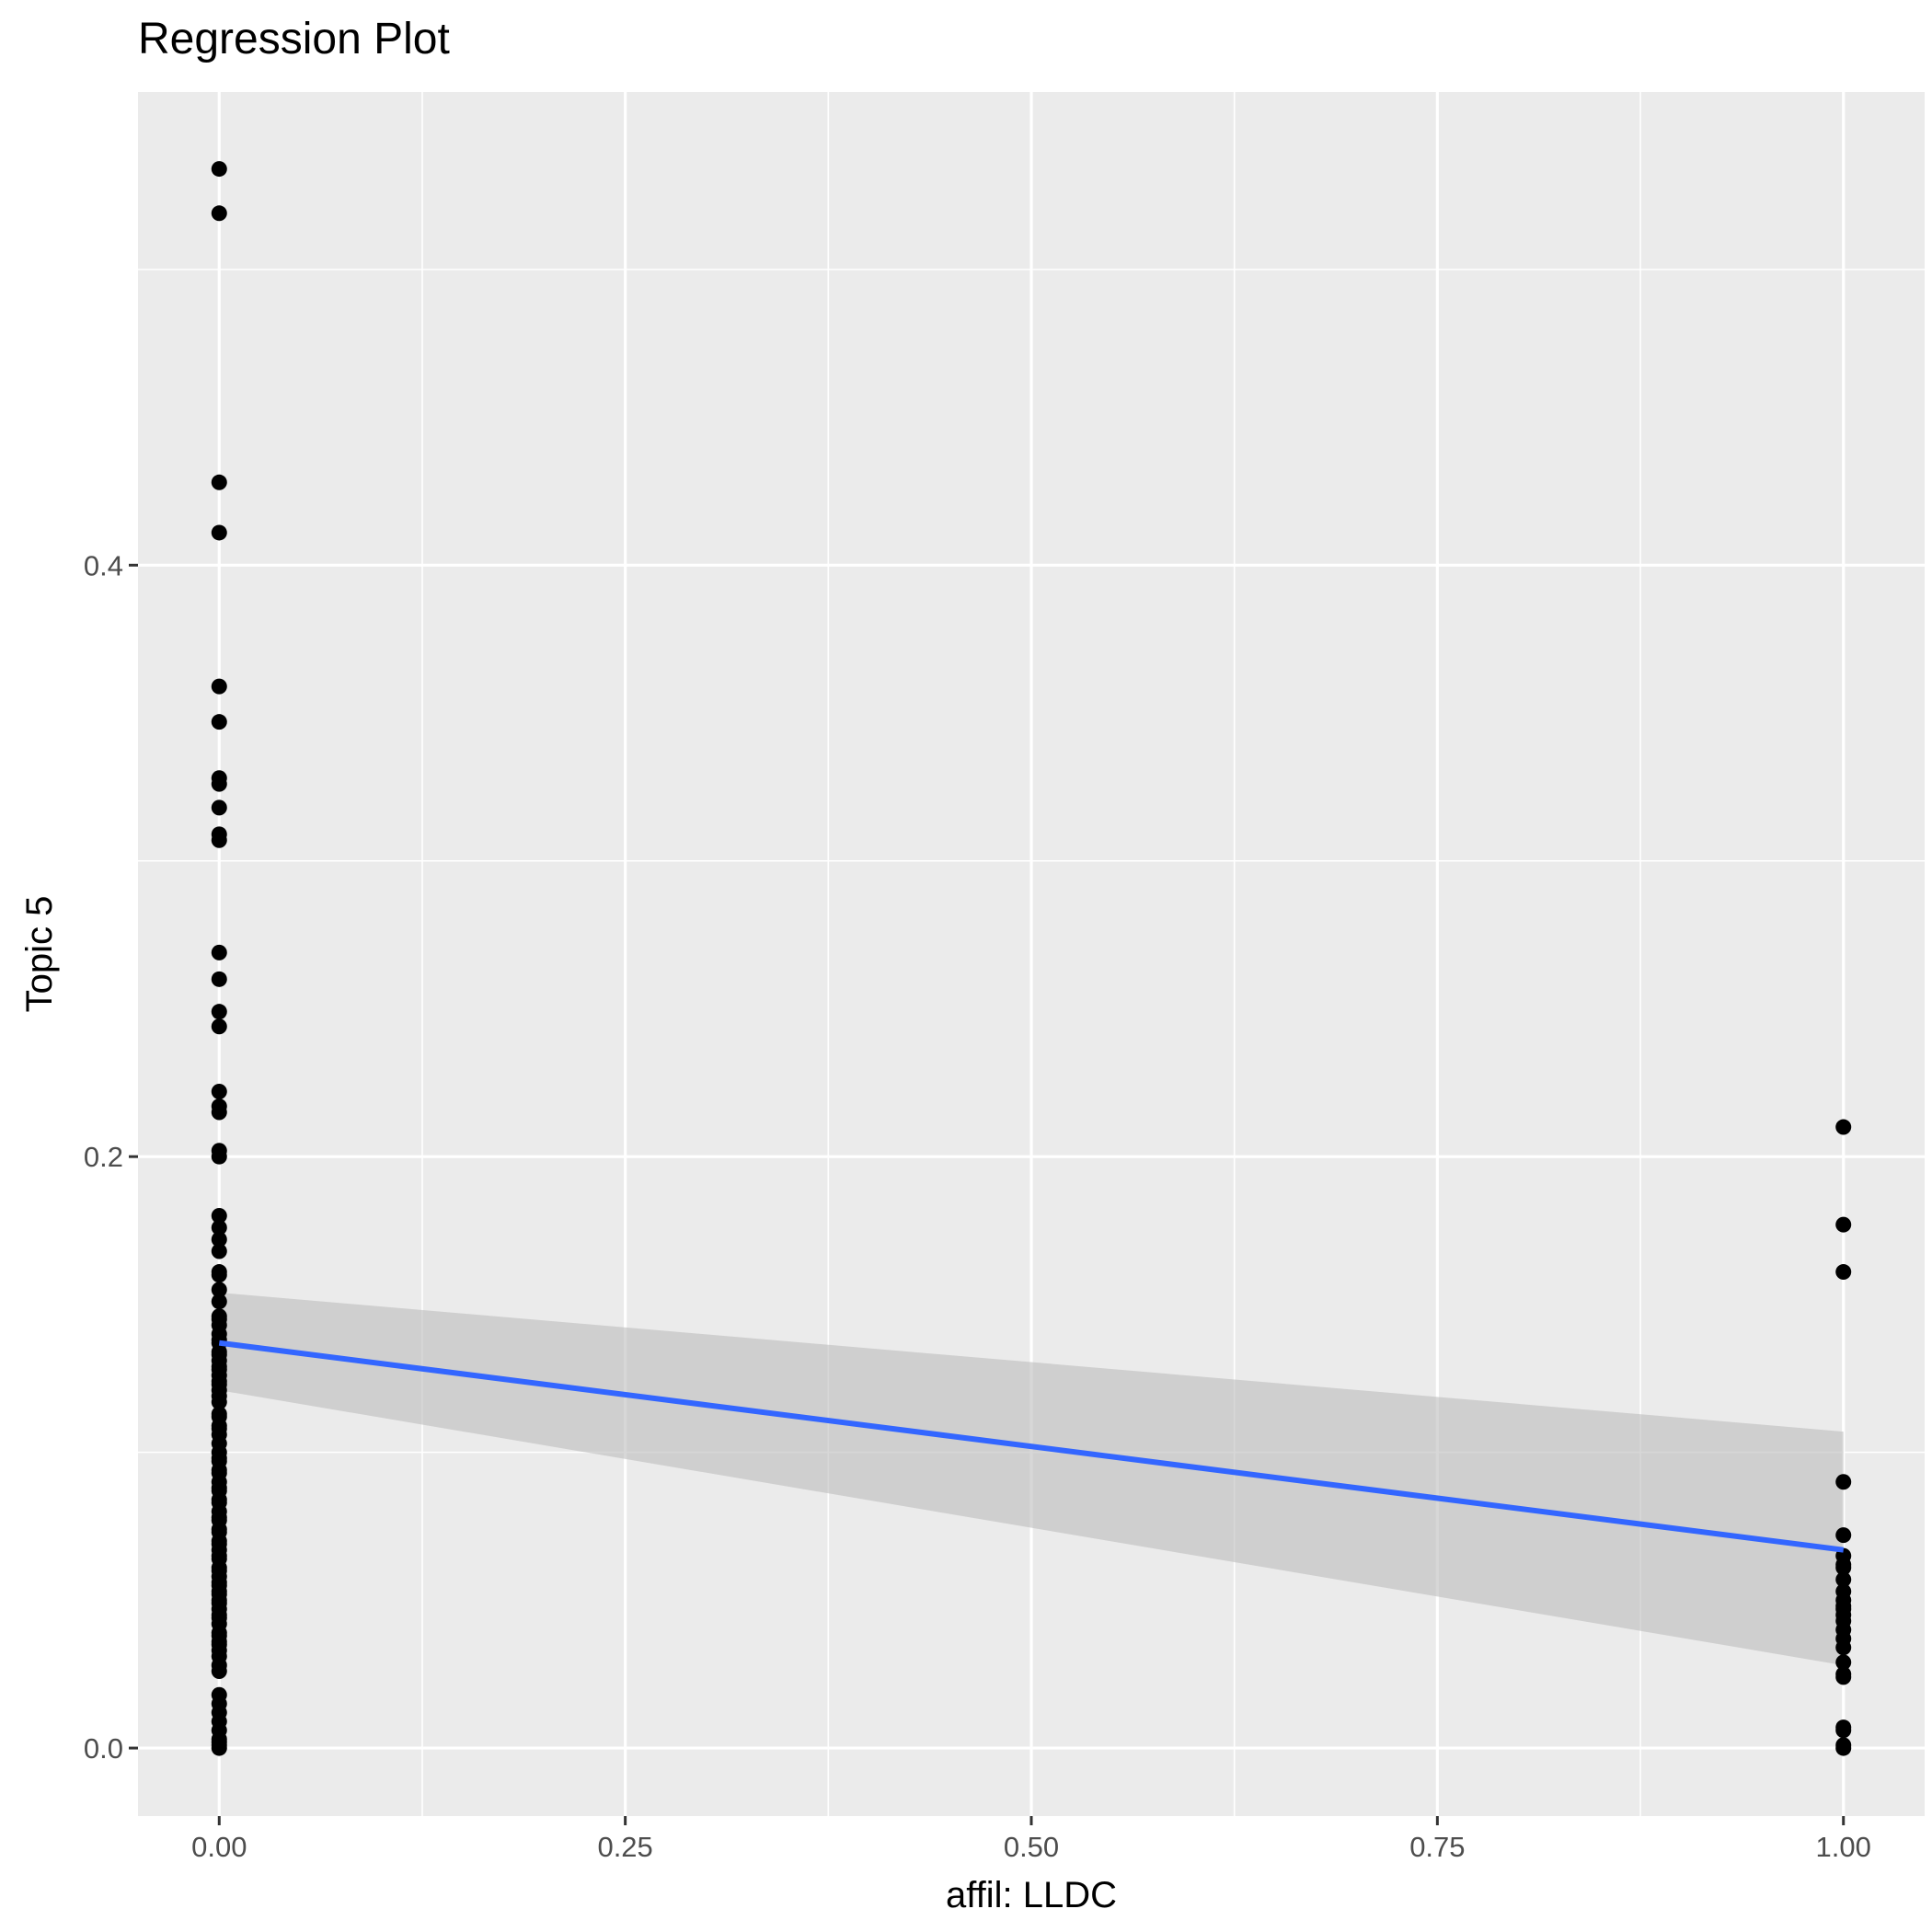 This screenshot has width=1932, height=1932. Describe the element at coordinates (219, 1847) in the screenshot. I see `x-tick-label: 0.00` at that location.